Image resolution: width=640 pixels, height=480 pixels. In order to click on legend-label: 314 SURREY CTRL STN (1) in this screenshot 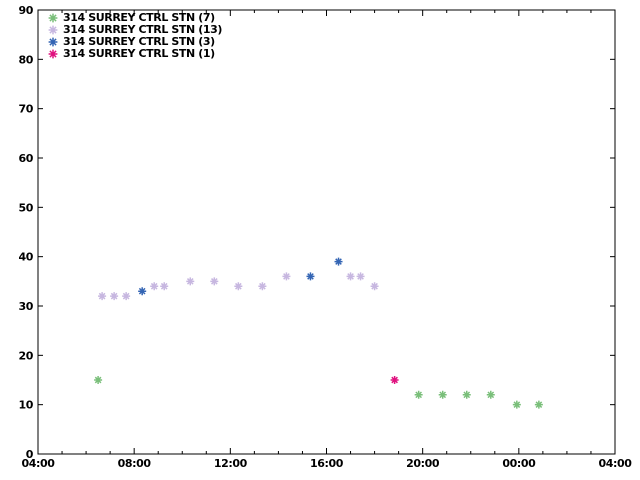, I will do `click(139, 53)`.